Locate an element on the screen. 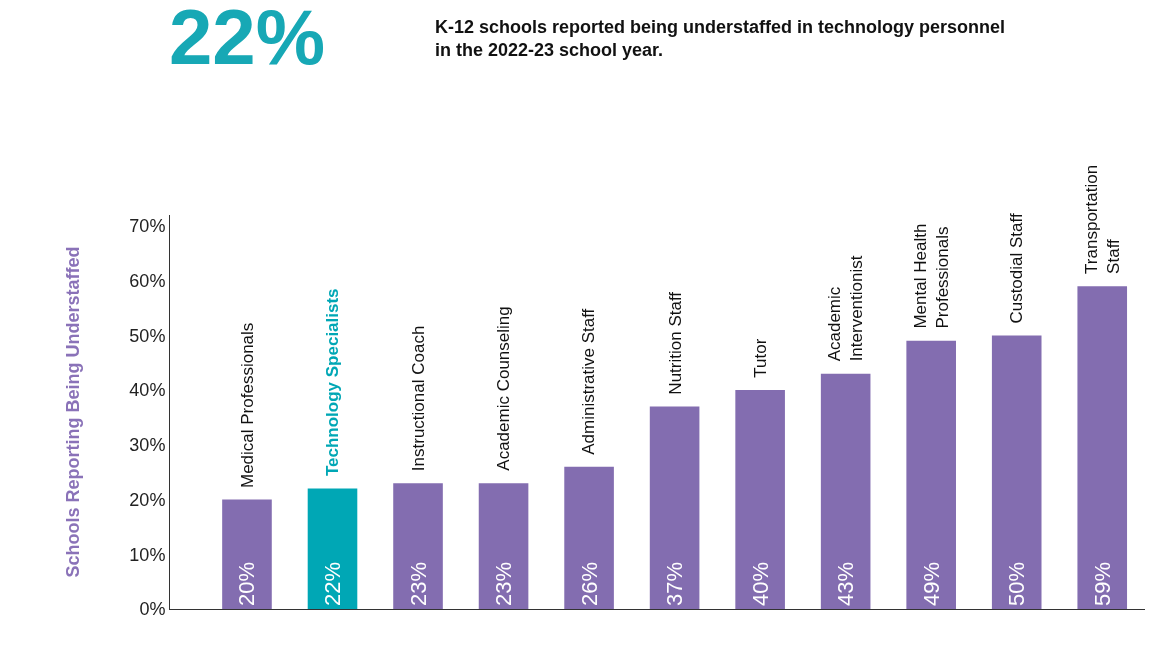 The image size is (1165, 651). x-tick-label: Instructional Coach is located at coordinates (418, 398).